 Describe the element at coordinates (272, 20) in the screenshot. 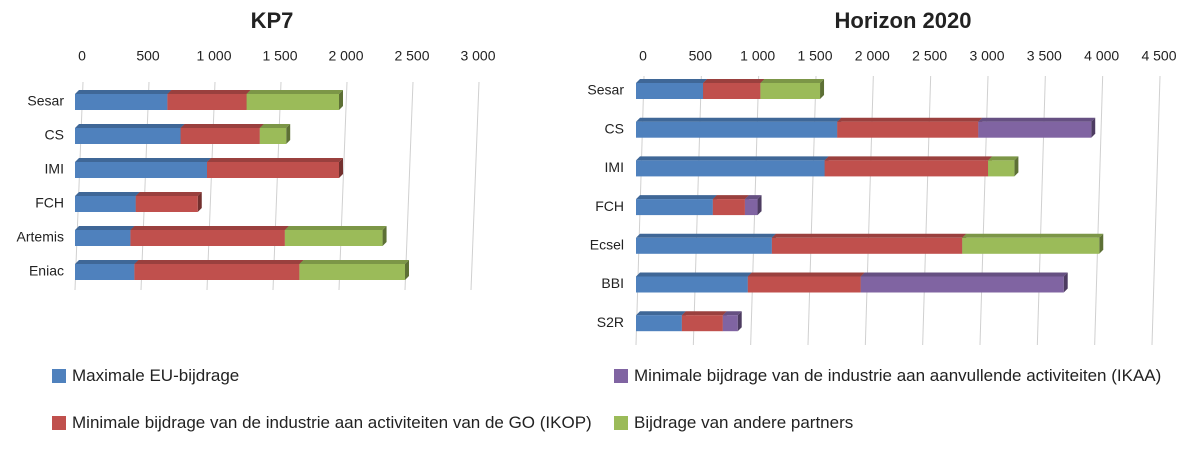

I see `chart-title: KP7` at that location.